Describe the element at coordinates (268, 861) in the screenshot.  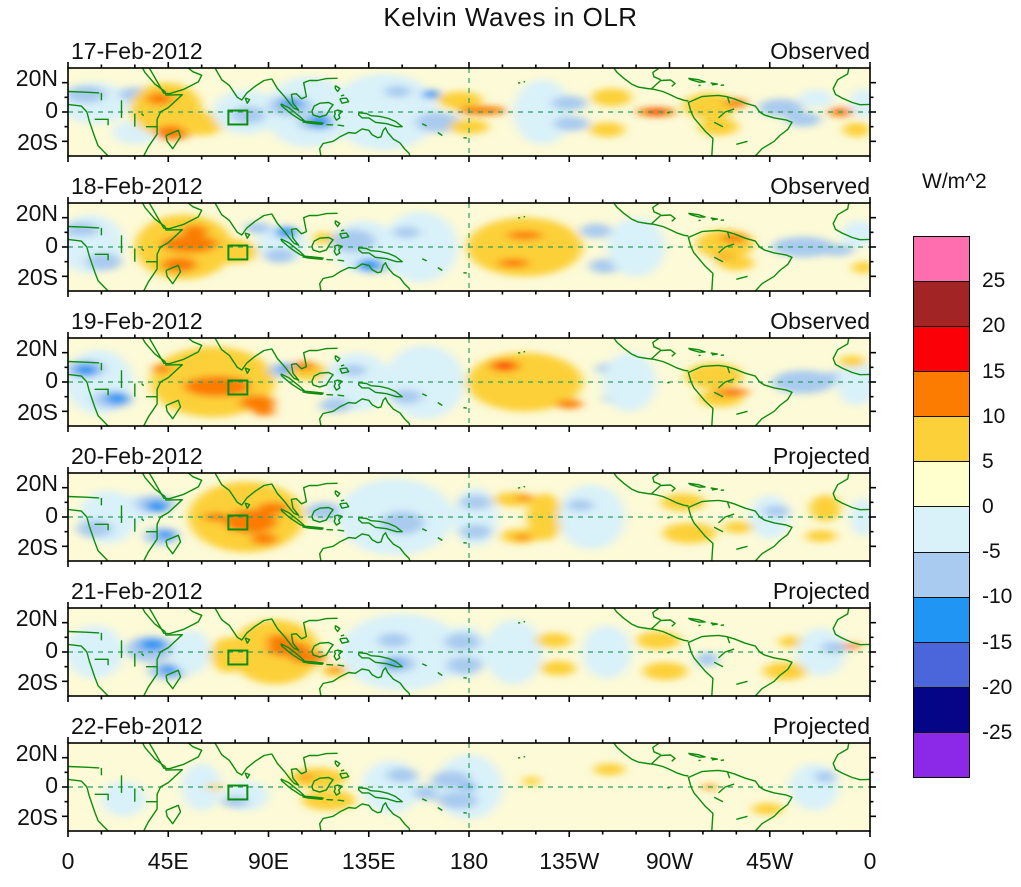
I see `x-tick-label-90E: 90E` at that location.